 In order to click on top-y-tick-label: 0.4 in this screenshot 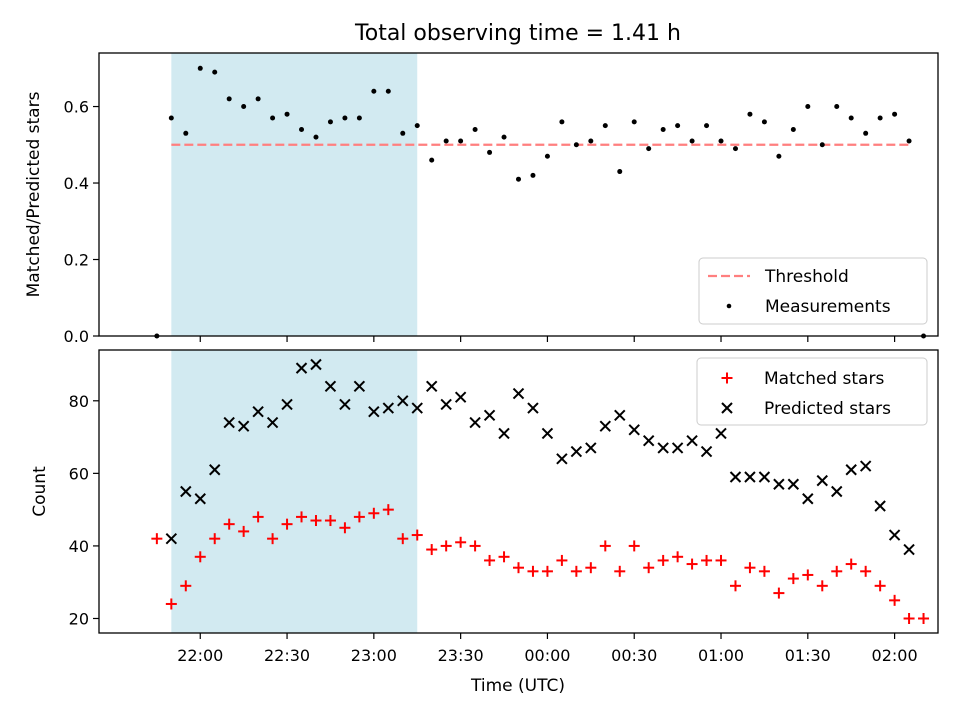, I will do `click(76, 183)`.